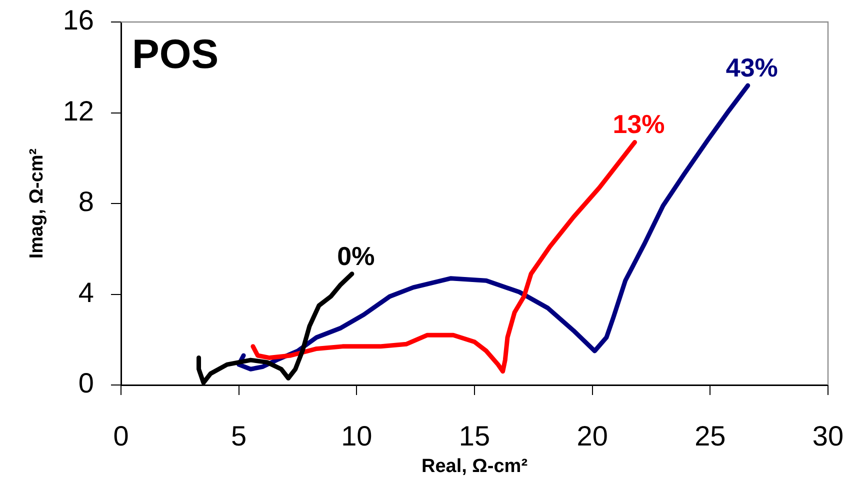 Image resolution: width=859 pixels, height=486 pixels. I want to click on x-tick-label: 25, so click(710, 436).